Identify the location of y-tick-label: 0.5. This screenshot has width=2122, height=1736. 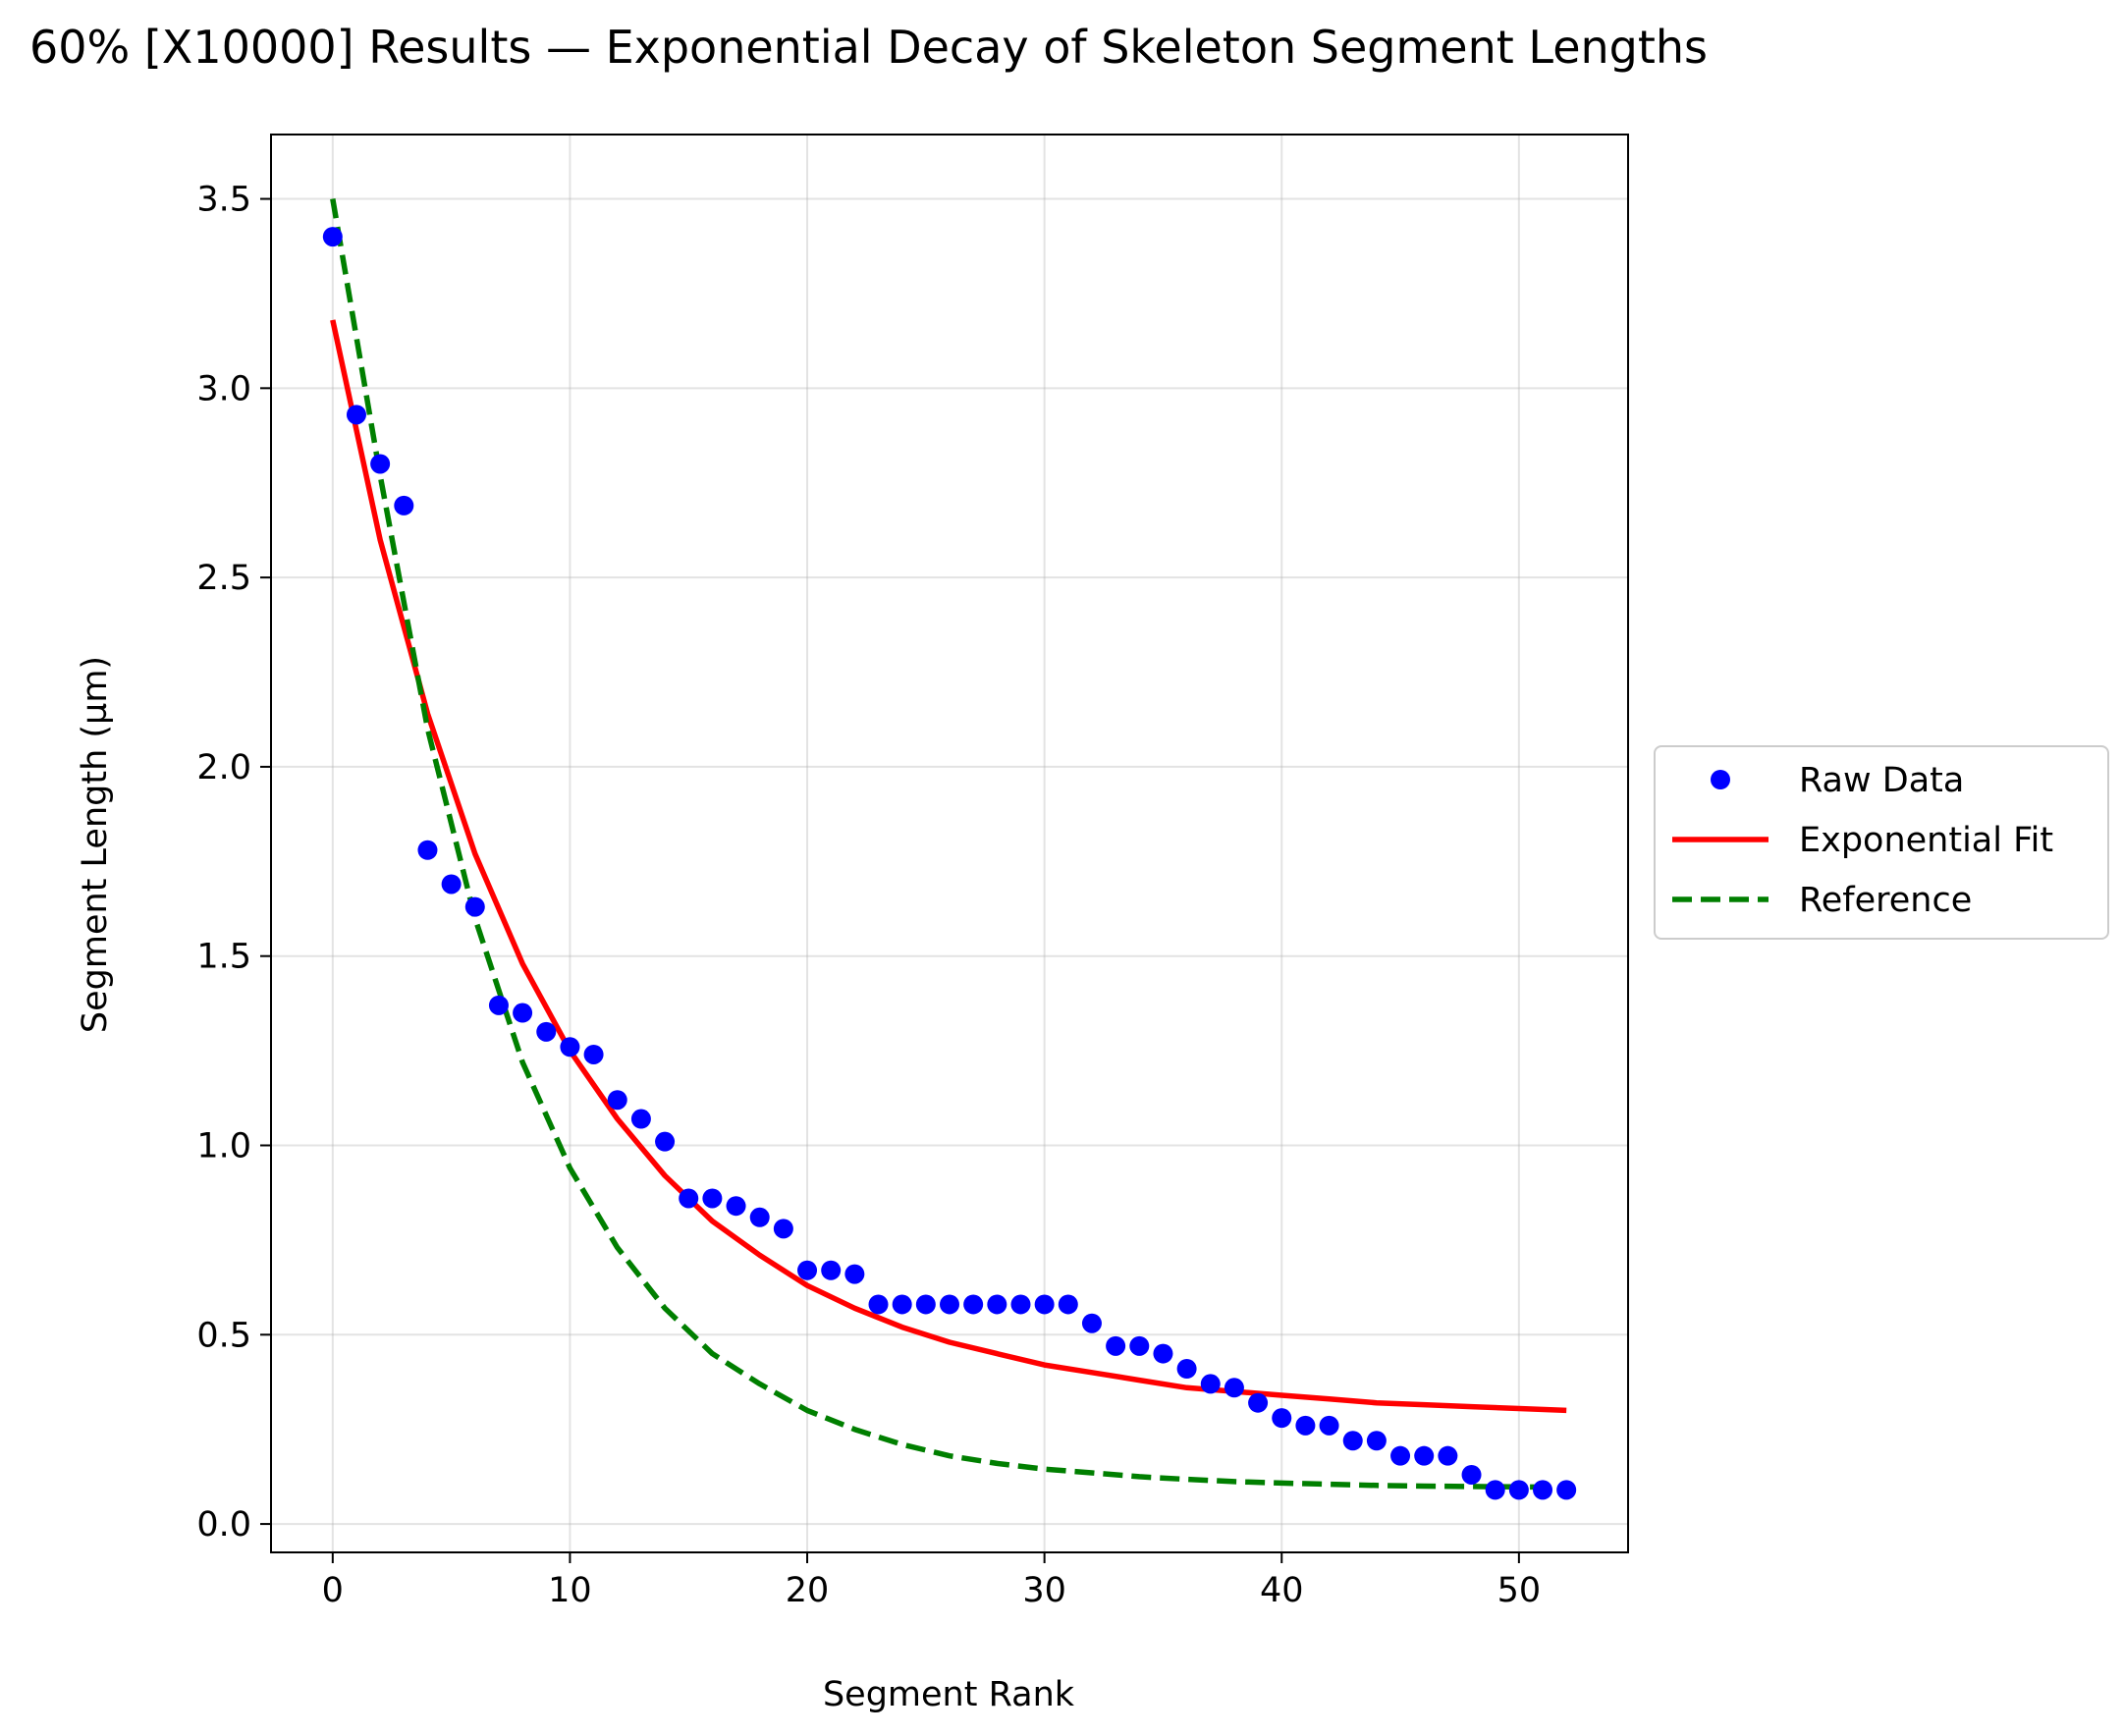
(223, 1335).